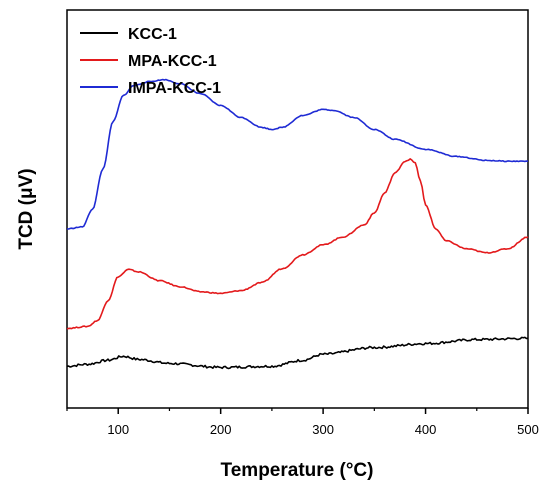 This screenshot has width=550, height=489. What do you see at coordinates (528, 429) in the screenshot?
I see `x-tick-label: 500` at bounding box center [528, 429].